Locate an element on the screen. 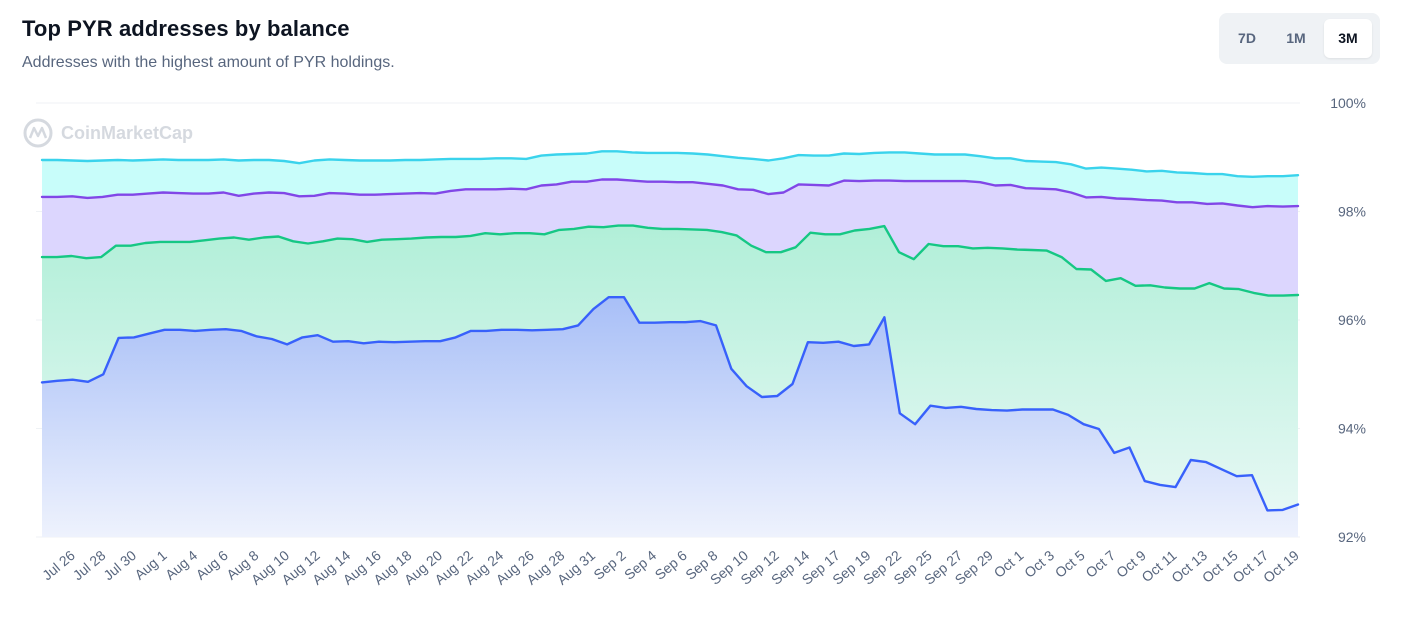 The image size is (1417, 633). x-tick-label: Sep 6 is located at coordinates (671, 565).